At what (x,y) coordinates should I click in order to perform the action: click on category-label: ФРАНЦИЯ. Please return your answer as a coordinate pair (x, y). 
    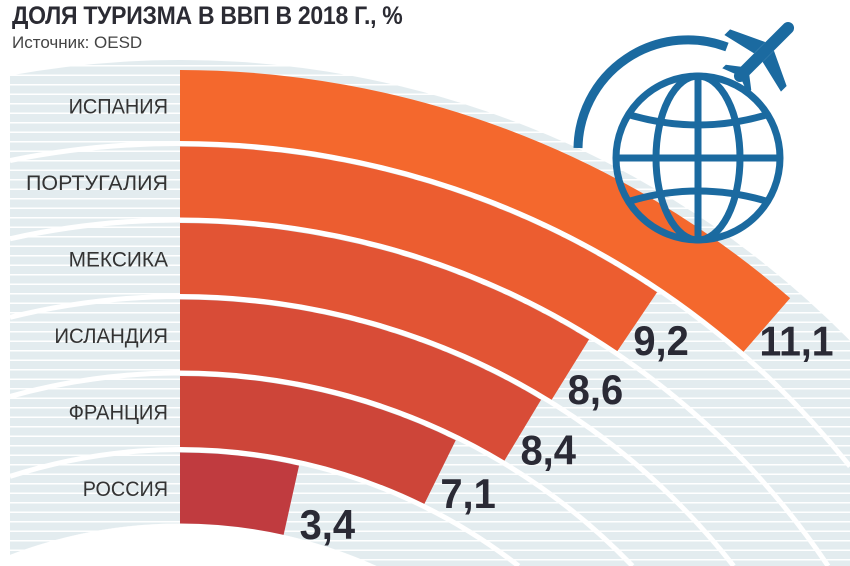
    Looking at the image, I should click on (118, 413).